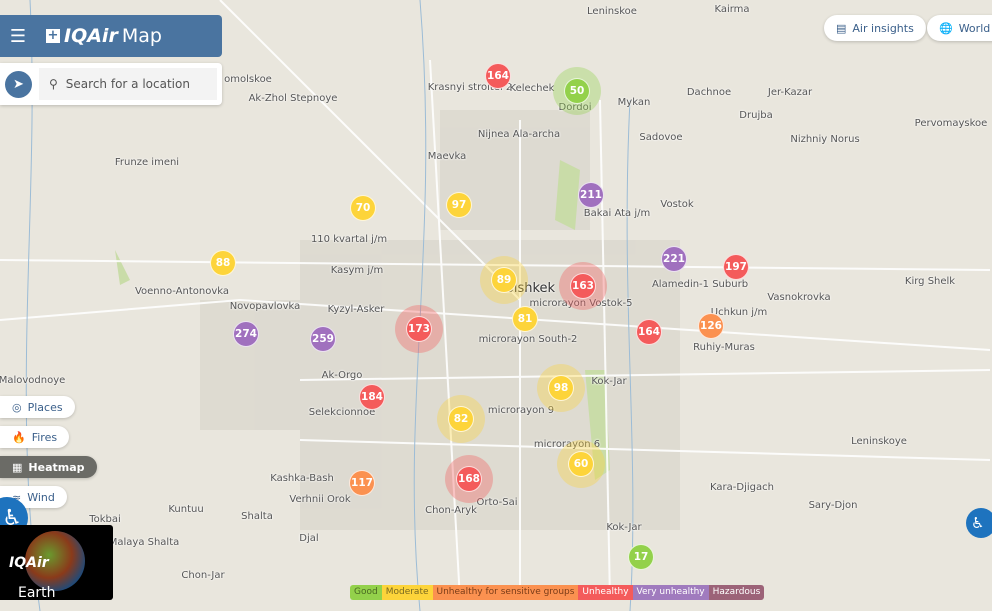 The image size is (992, 611). I want to click on place-label: Uchkun j/m, so click(739, 312).